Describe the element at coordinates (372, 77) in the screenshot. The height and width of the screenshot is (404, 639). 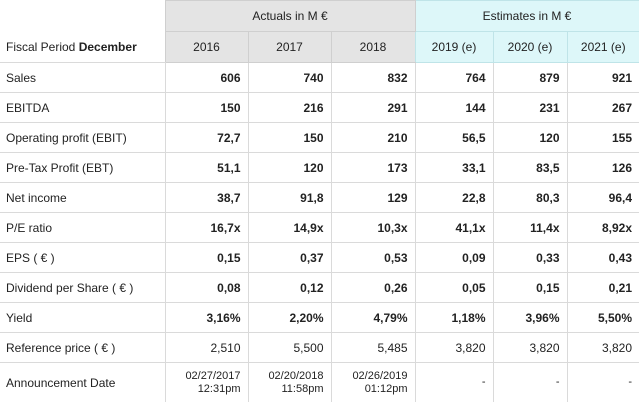
I see `table-cell: 832` at that location.